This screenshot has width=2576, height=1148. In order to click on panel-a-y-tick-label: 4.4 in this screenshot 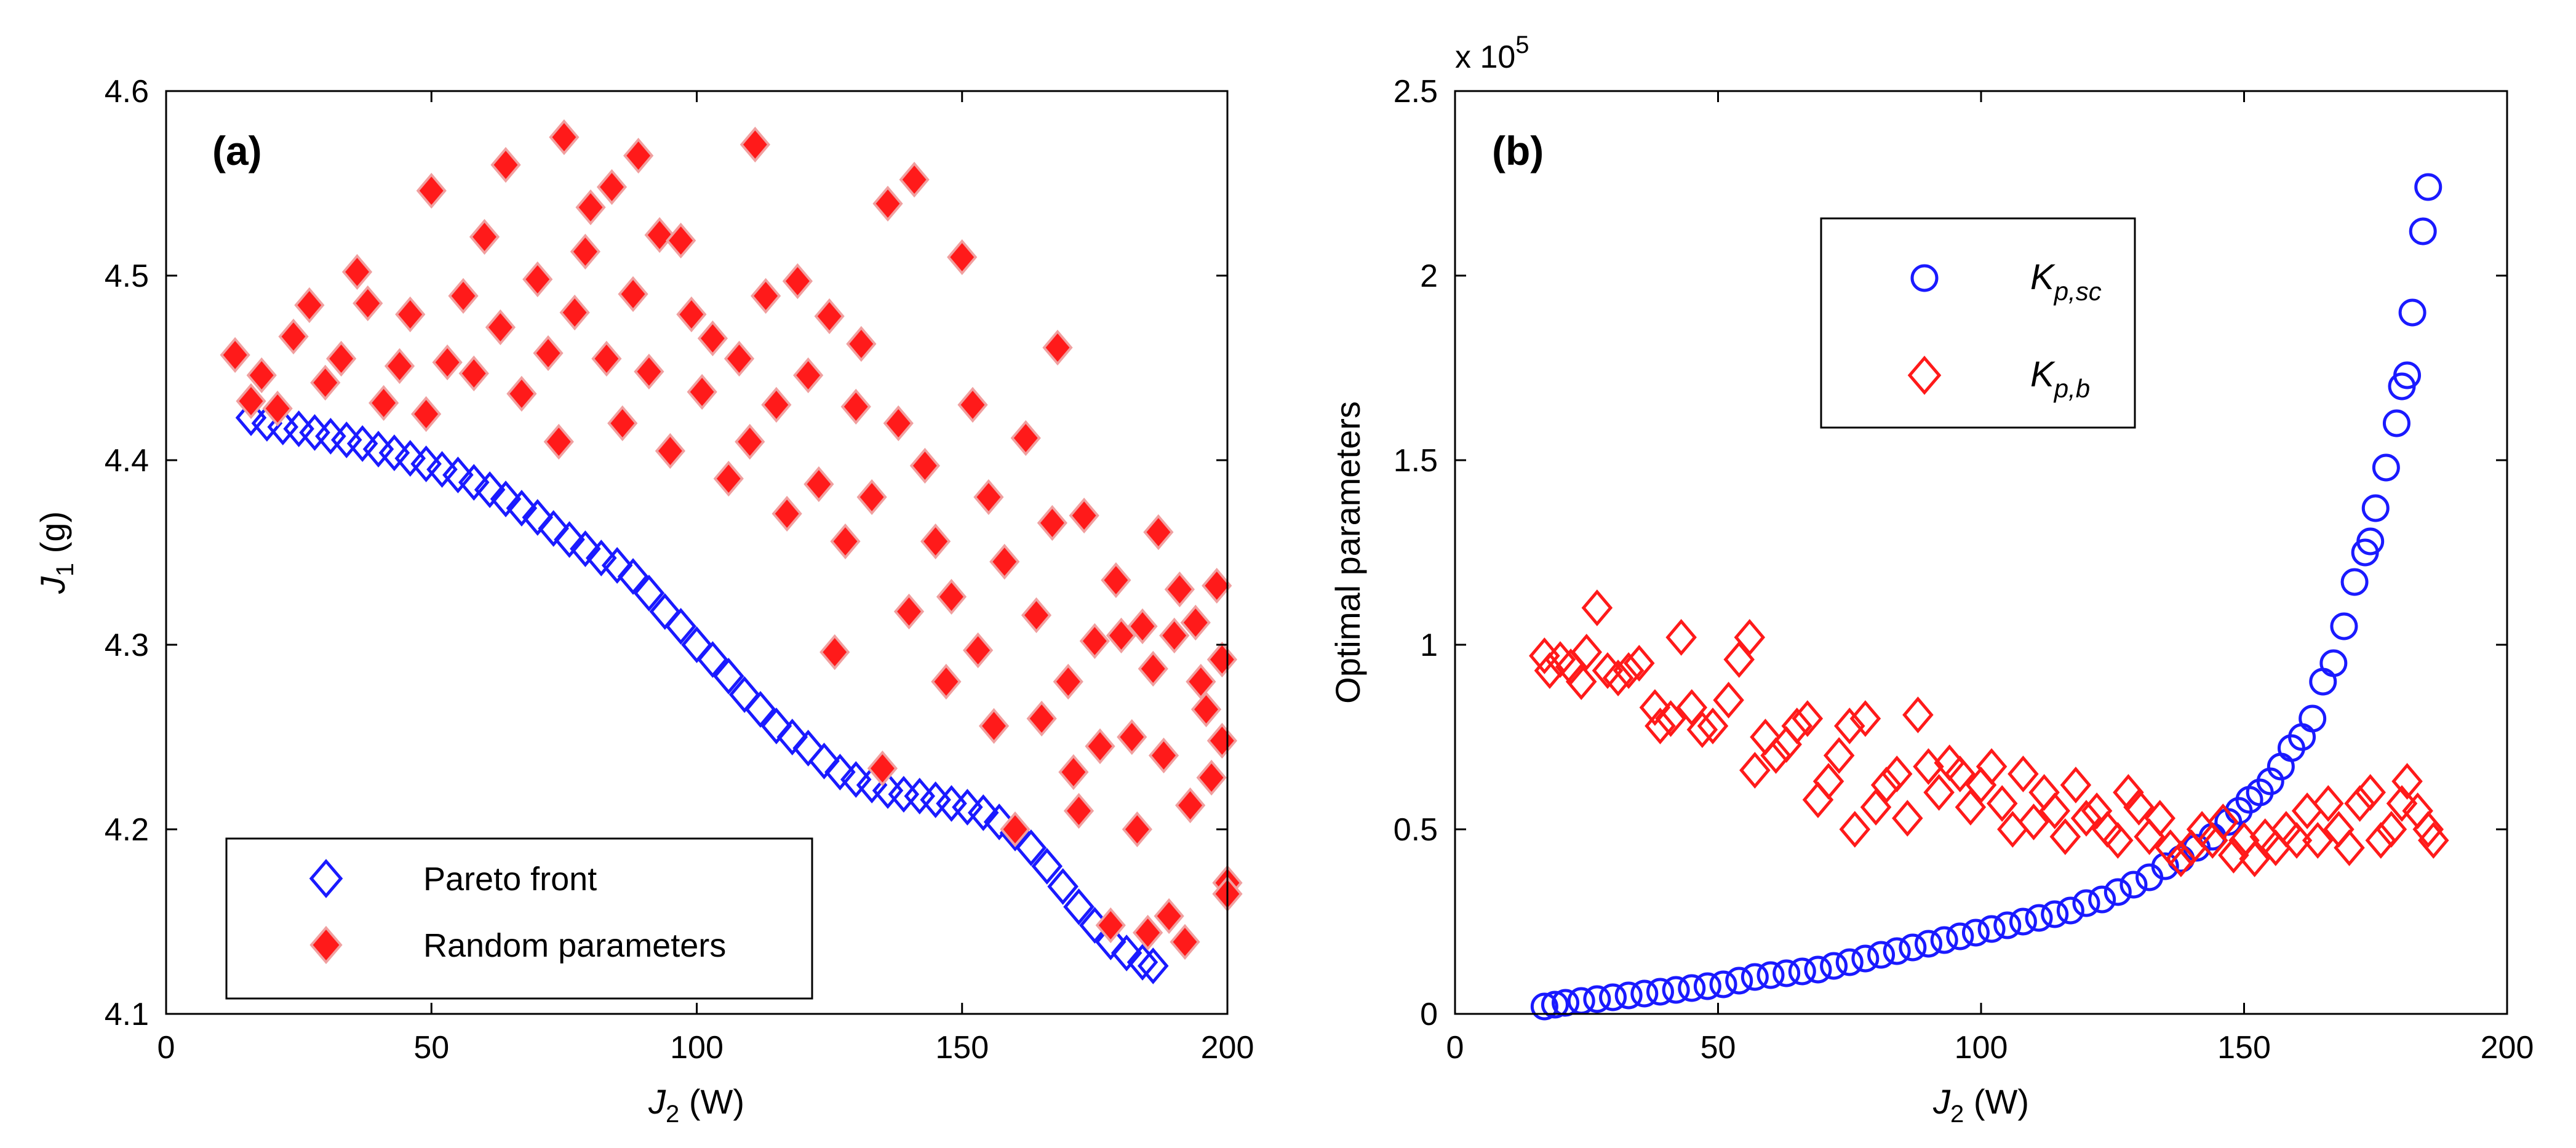, I will do `click(127, 461)`.